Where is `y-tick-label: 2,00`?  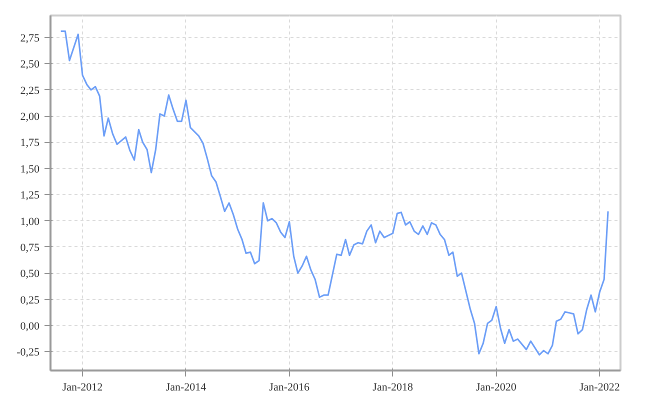 y-tick-label: 2,00 is located at coordinates (30, 117).